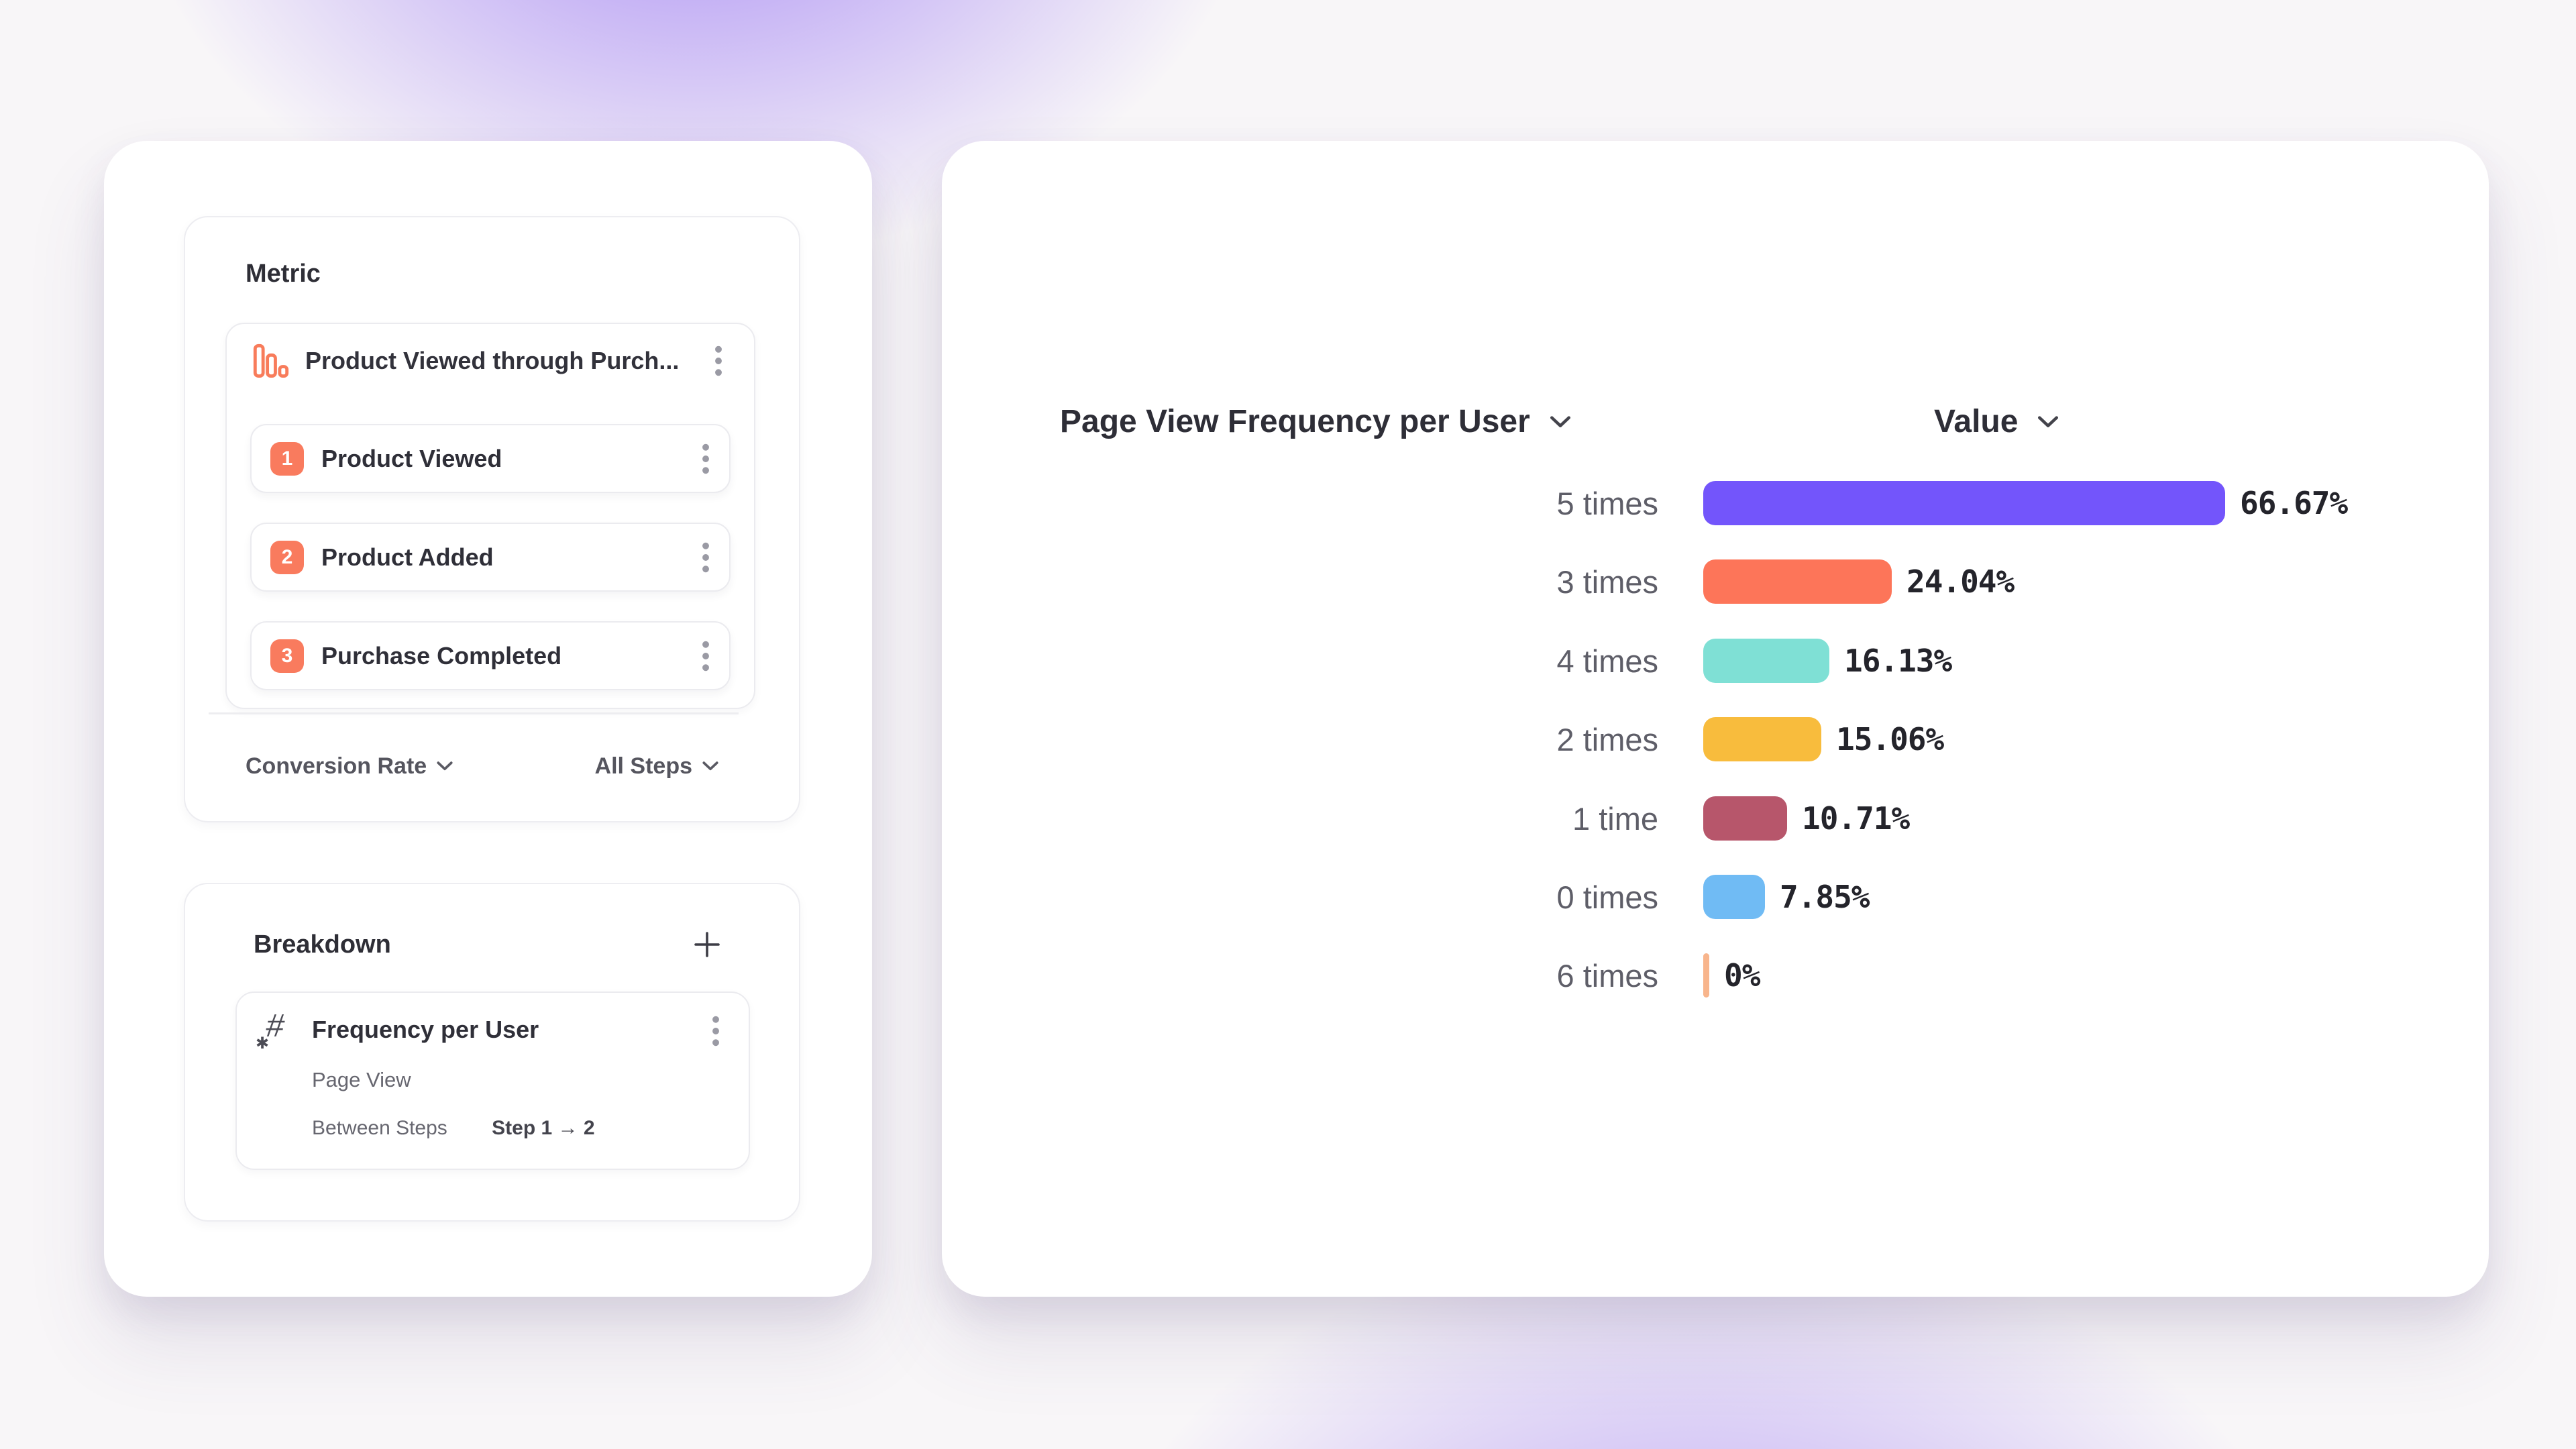  I want to click on category-label: 0 times, so click(1607, 897).